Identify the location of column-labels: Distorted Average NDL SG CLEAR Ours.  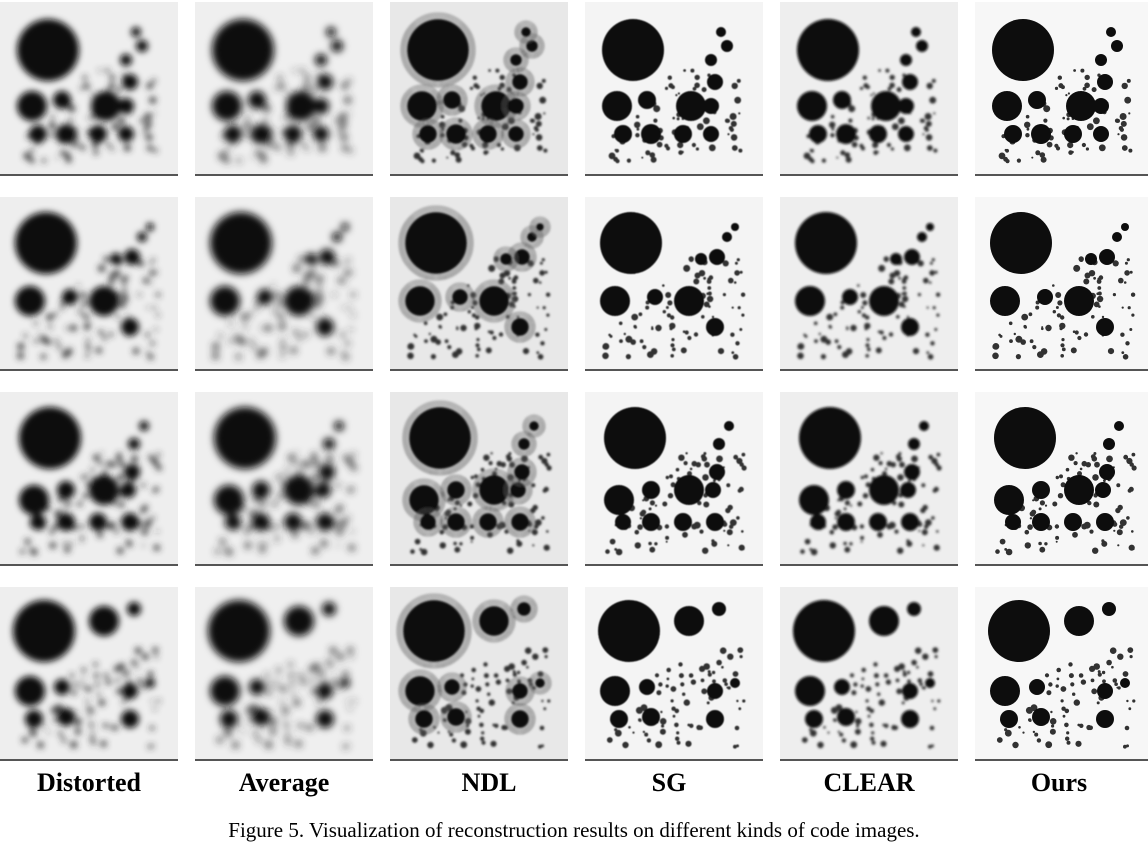
(574, 786).